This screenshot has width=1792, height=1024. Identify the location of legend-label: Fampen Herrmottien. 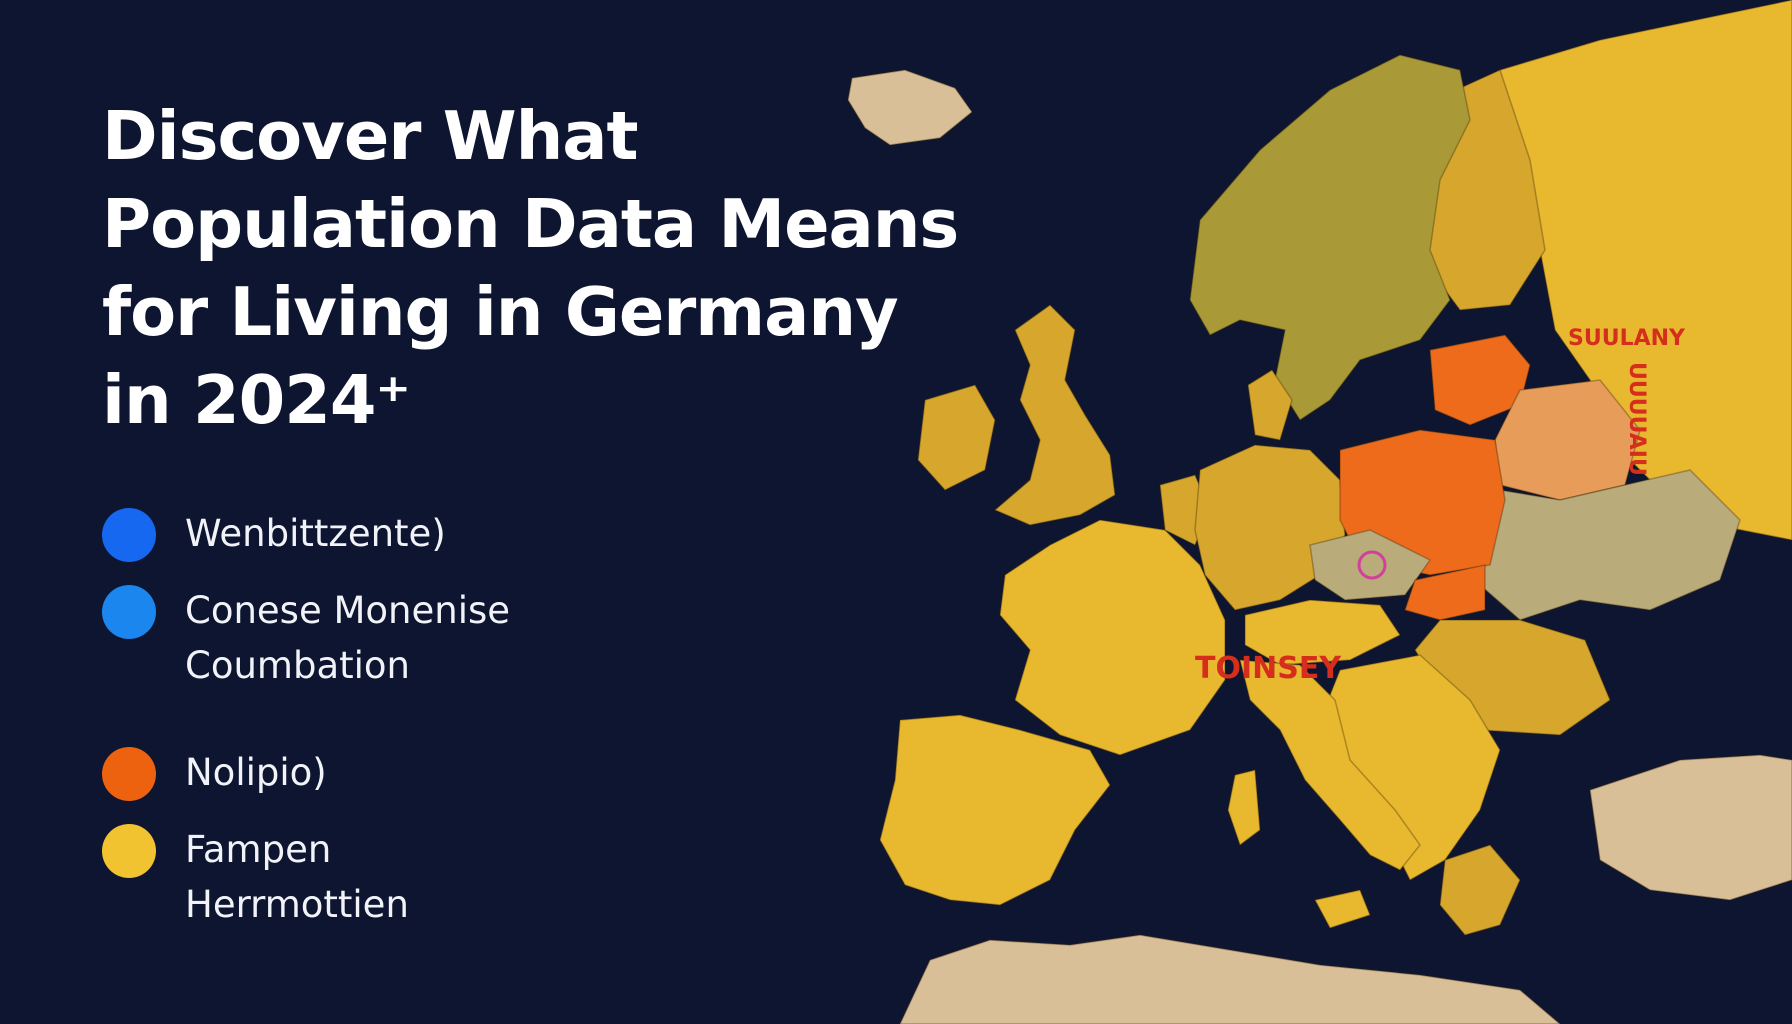
(297, 877).